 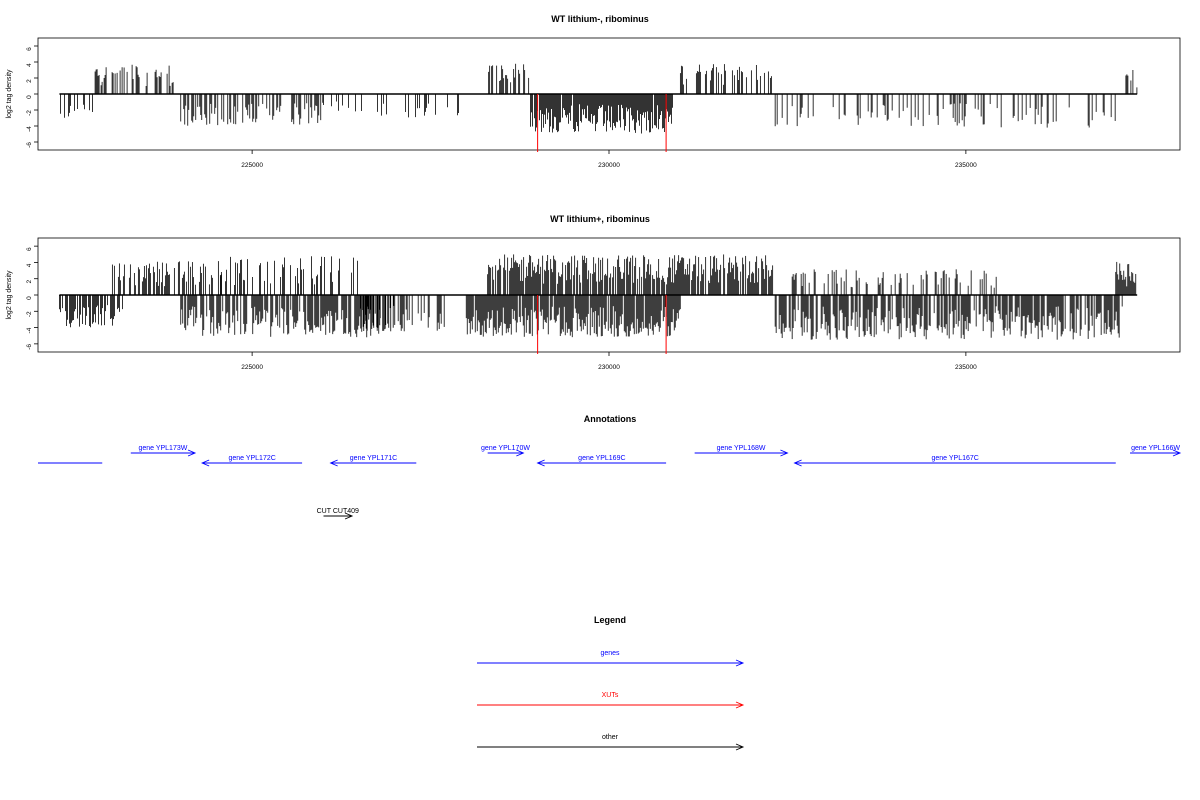 I want to click on annotations-title: Annotations, so click(x=610, y=419).